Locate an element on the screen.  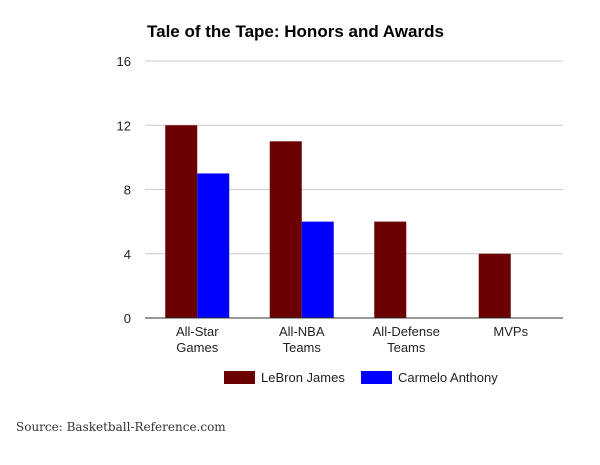
y-tick-label: 0 is located at coordinates (127, 318).